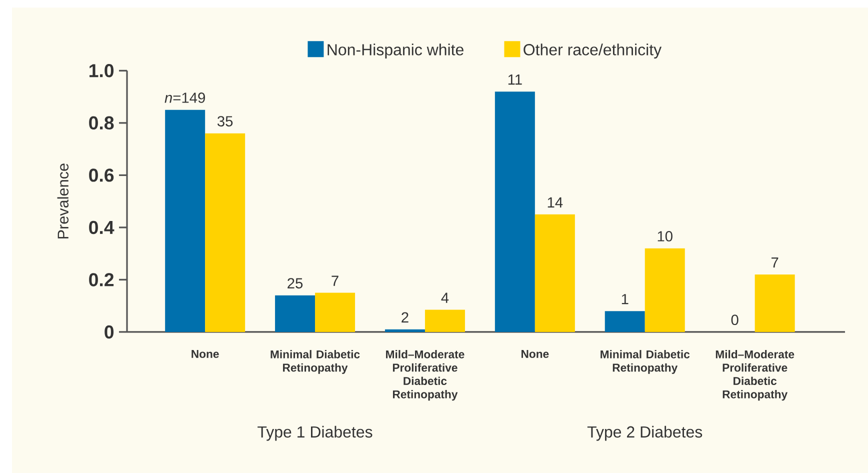  What do you see at coordinates (515, 79) in the screenshot?
I see `annotation: 11` at bounding box center [515, 79].